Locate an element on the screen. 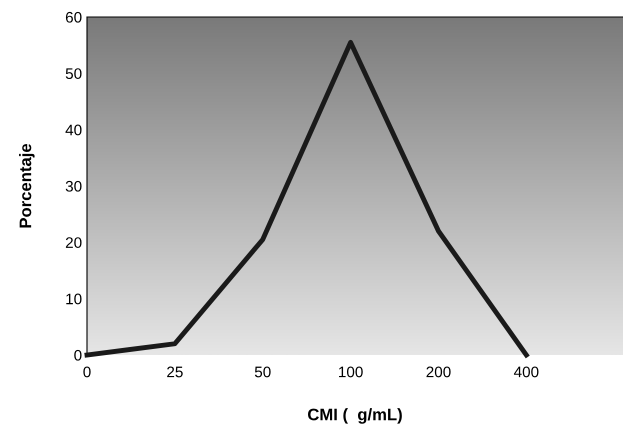  x-tick-label: 100 is located at coordinates (351, 372).